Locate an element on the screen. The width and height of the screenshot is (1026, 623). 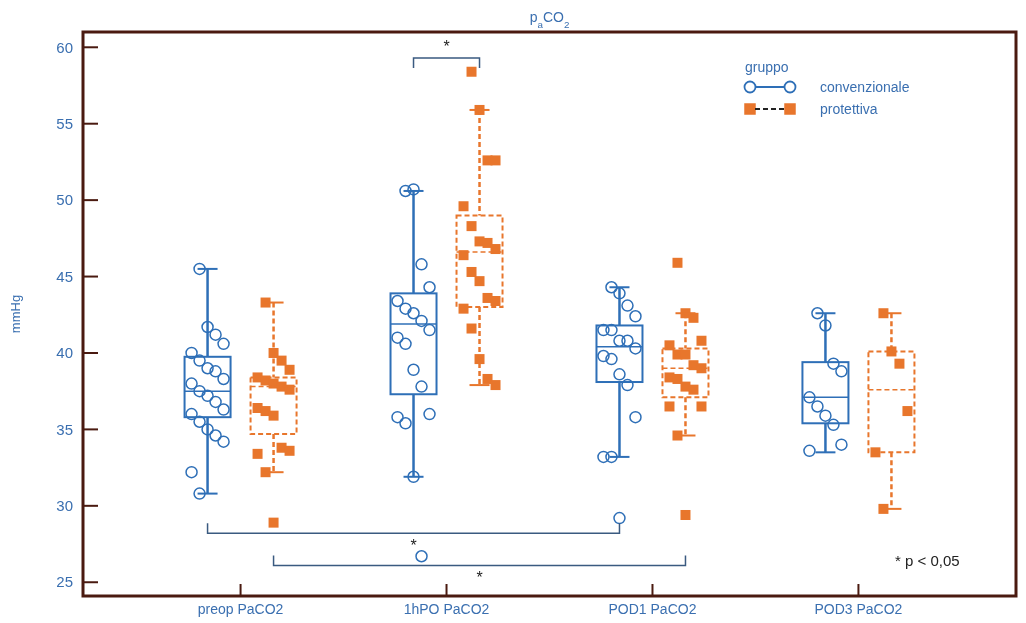
y-axis-title: mmHg is located at coordinates (15, 314).